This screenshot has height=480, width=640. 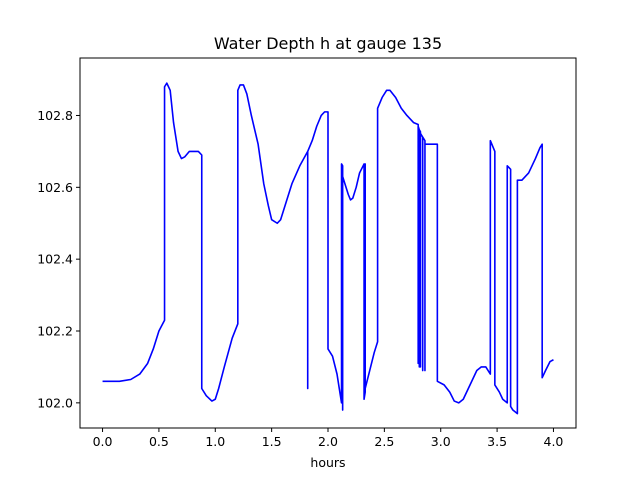 What do you see at coordinates (55, 259) in the screenshot?
I see `y-tick-label: 102.4` at bounding box center [55, 259].